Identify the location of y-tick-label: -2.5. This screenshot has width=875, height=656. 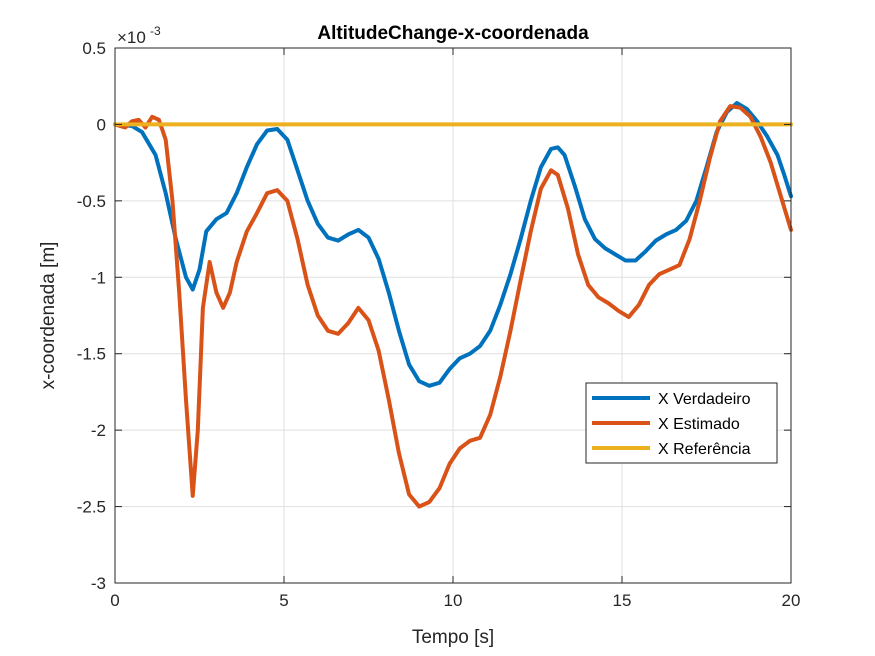
(91, 507).